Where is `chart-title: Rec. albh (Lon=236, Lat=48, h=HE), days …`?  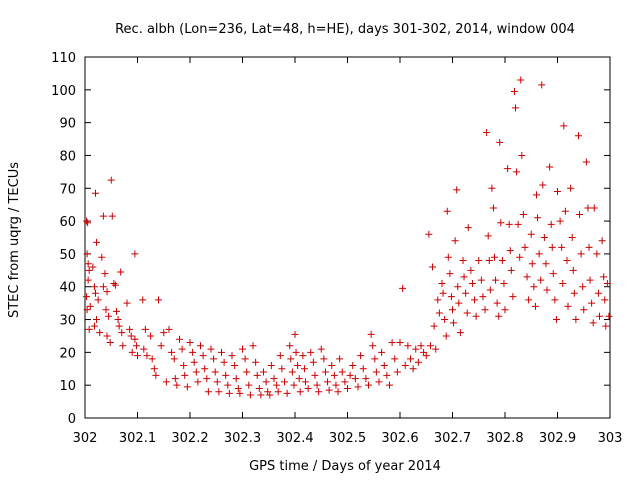
chart-title: Rec. albh (Lon=236, Lat=48, h=HE), days … is located at coordinates (345, 29).